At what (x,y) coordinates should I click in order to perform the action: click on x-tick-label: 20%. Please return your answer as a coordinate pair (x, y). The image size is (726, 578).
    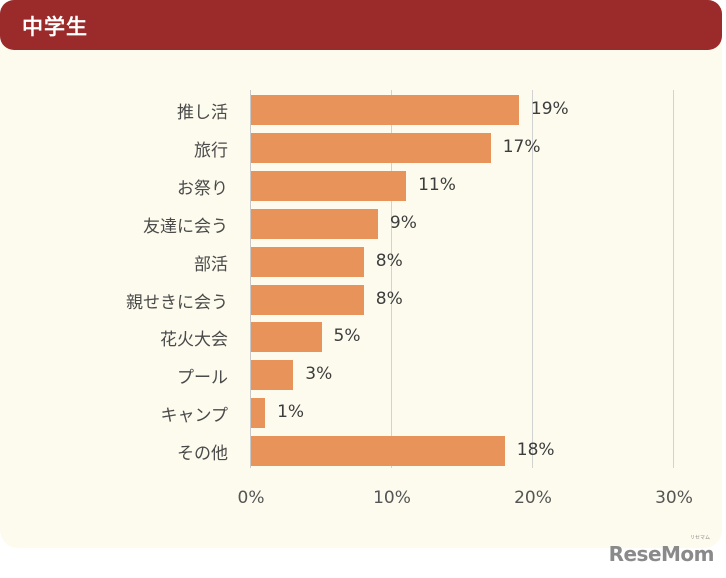
    Looking at the image, I should click on (533, 498).